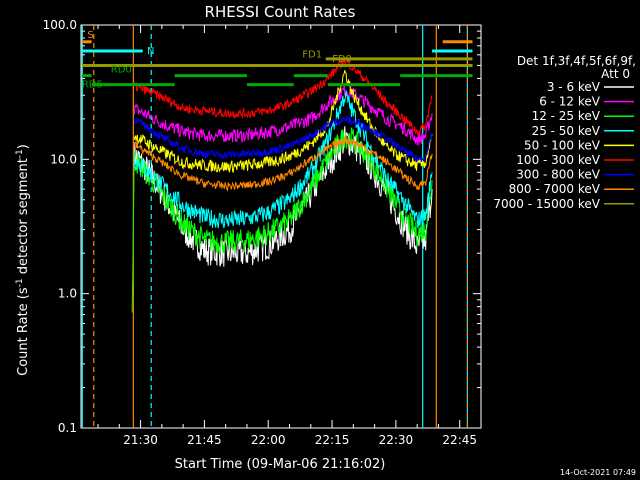 Image resolution: width=640 pixels, height=480 pixels. Describe the element at coordinates (396, 440) in the screenshot. I see `x-tick-label: 22:30` at that location.